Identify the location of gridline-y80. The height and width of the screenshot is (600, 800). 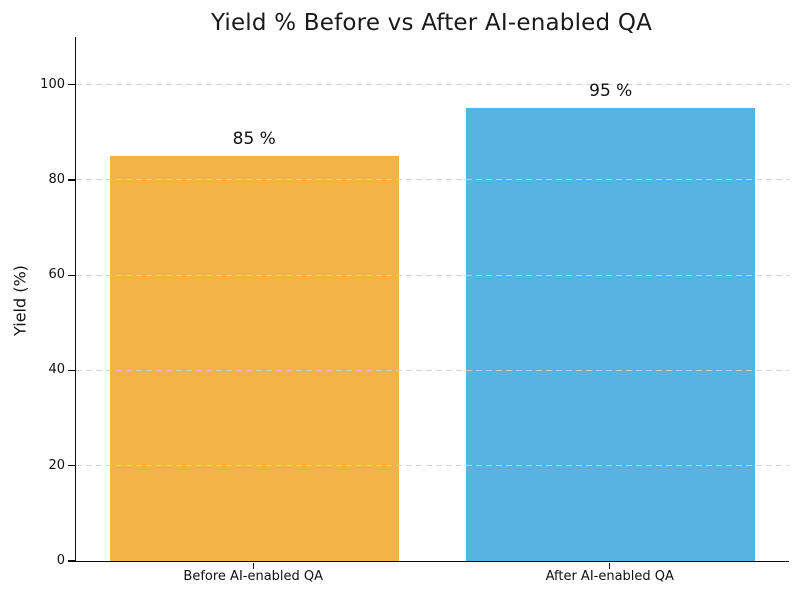
(432, 180).